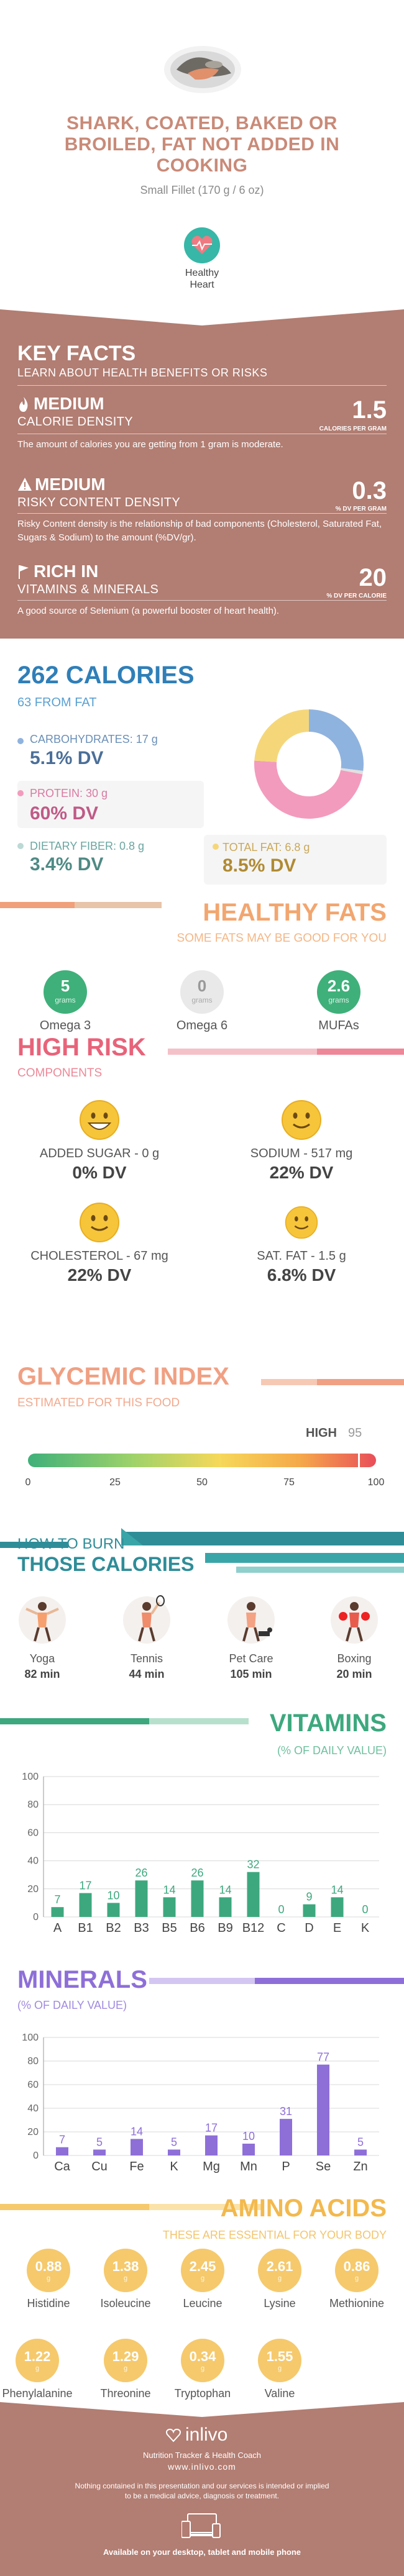  I want to click on protein-label: PROTEIN: 30 g, so click(69, 793).